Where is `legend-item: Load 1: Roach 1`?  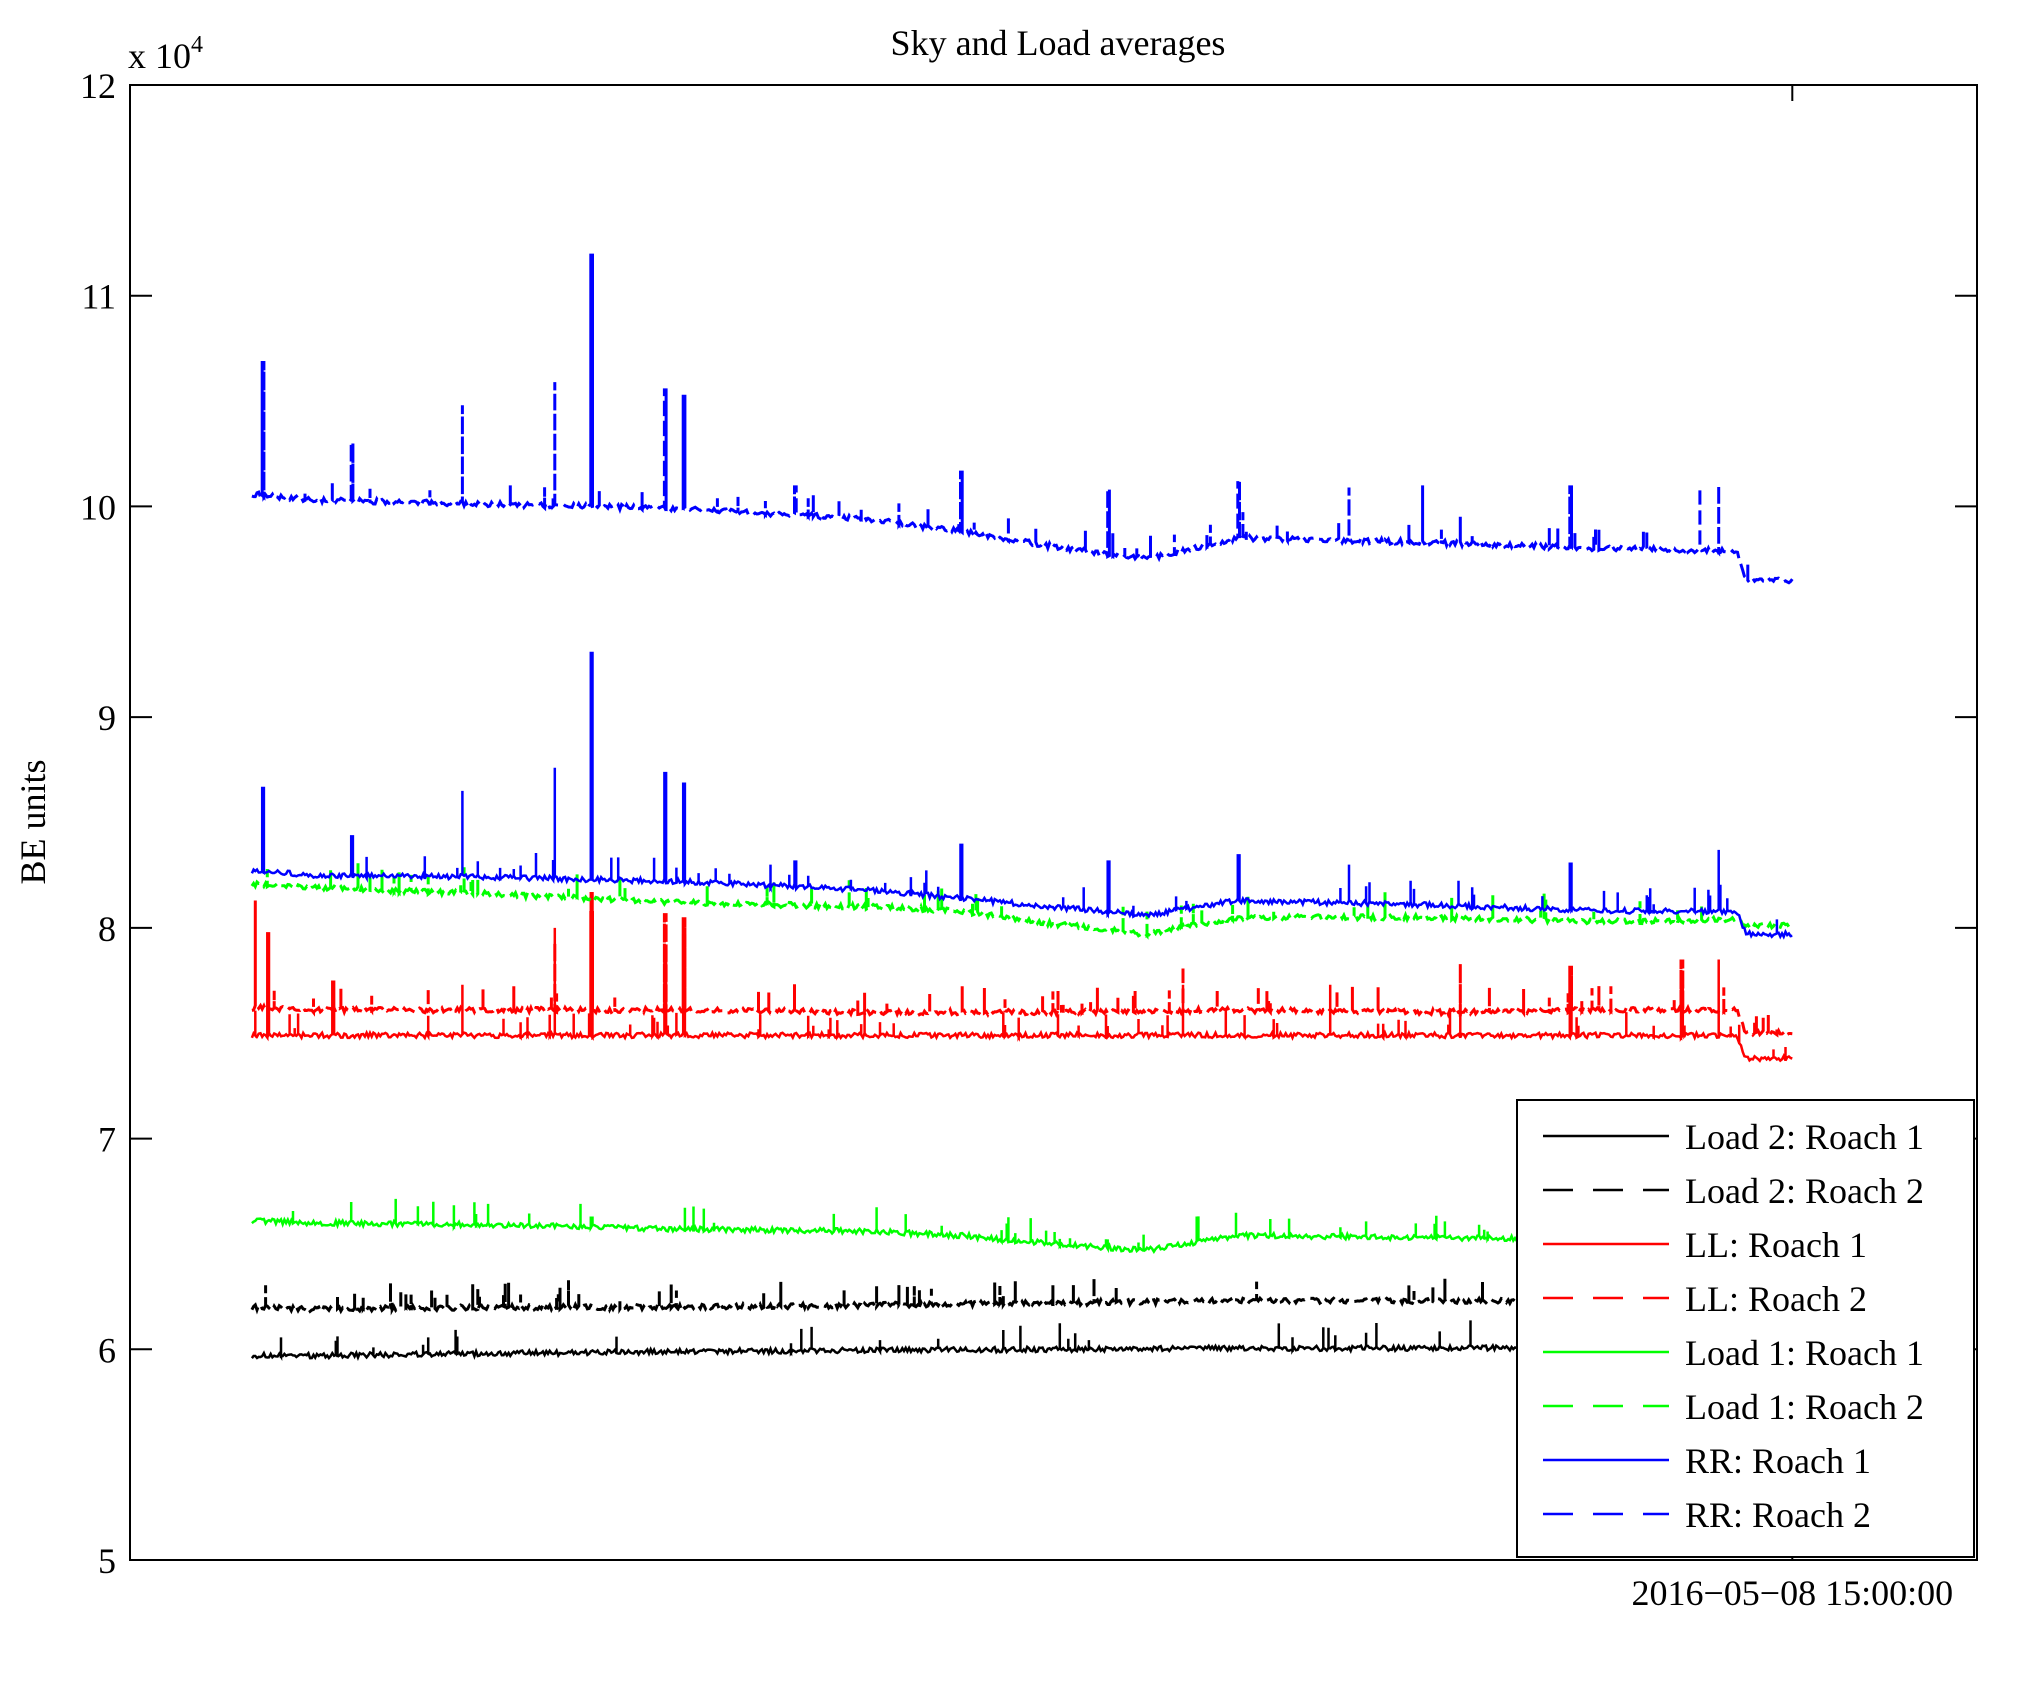
legend-item: Load 1: Roach 1 is located at coordinates (1733, 1353).